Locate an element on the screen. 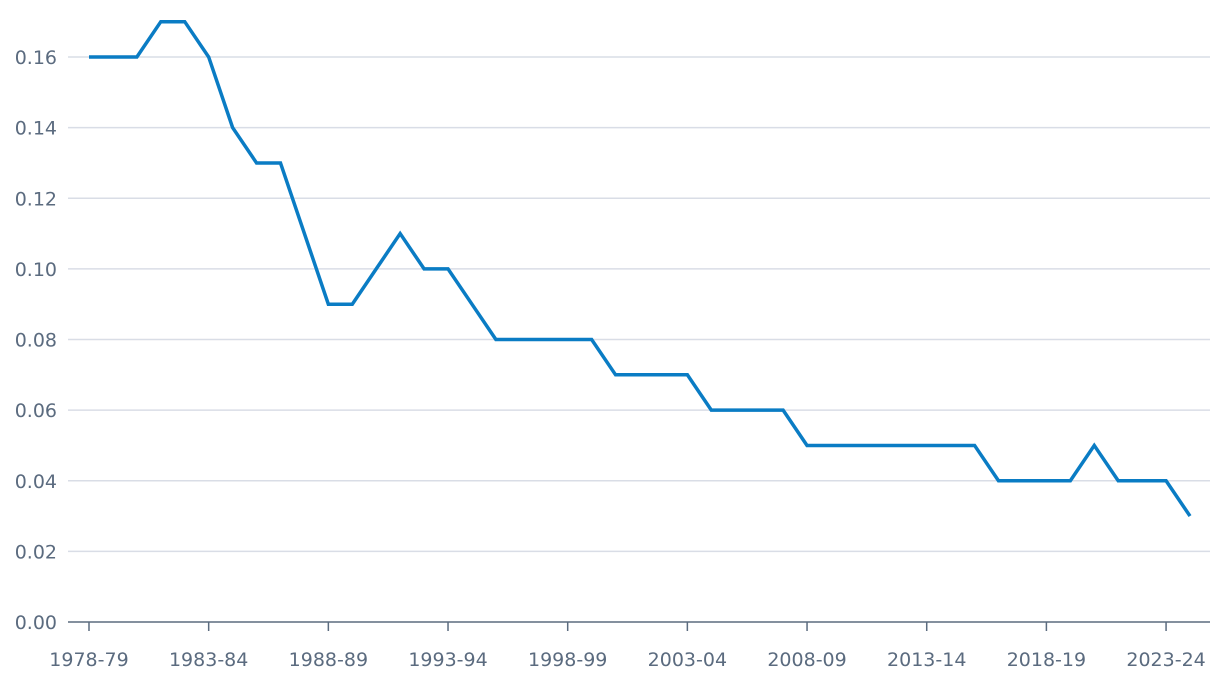  x-tick-label: 1998-99 is located at coordinates (567, 660).